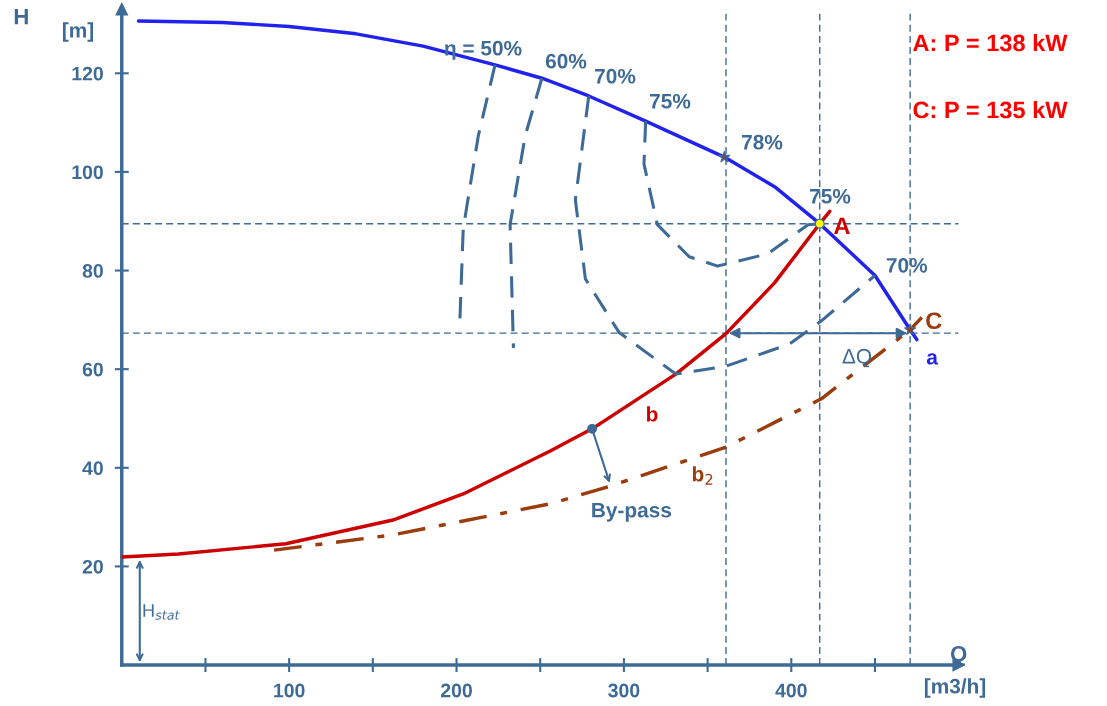  I want to click on text: [m3/h], so click(955, 688).